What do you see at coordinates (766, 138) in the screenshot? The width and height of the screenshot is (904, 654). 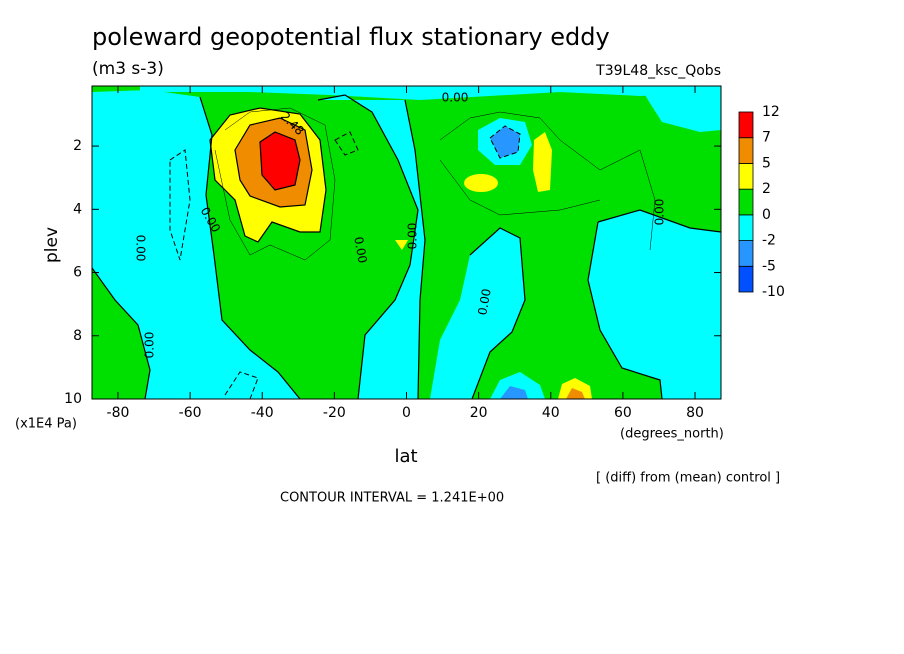 I see `colorbar-label: 7` at bounding box center [766, 138].